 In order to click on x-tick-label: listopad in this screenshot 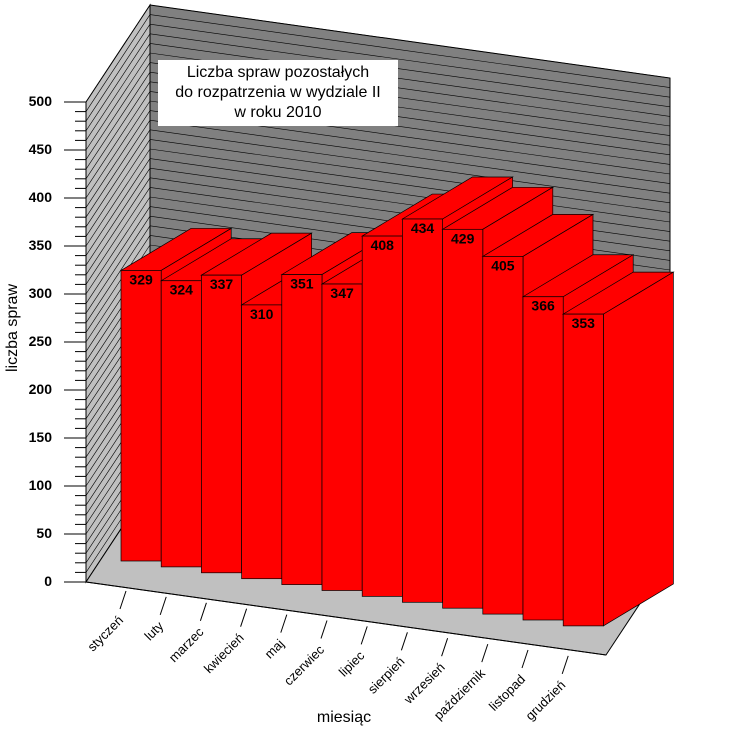, I will do `click(507, 693)`.